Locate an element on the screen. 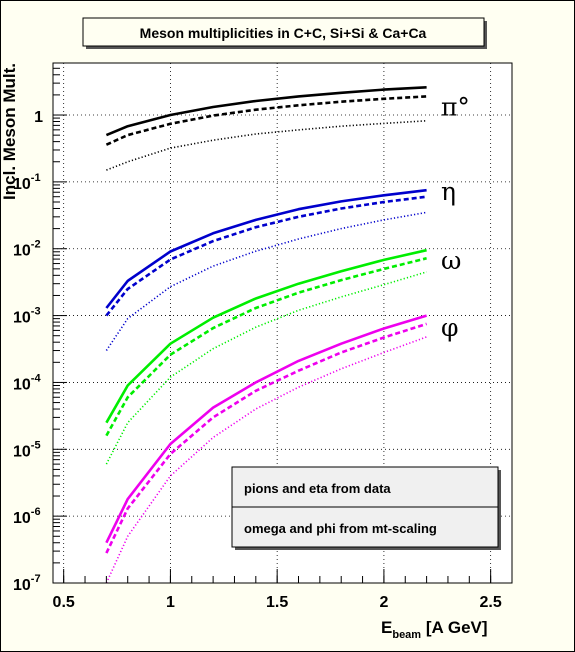  x-axis-label: Ebeam [A GeV] is located at coordinates (434, 629).